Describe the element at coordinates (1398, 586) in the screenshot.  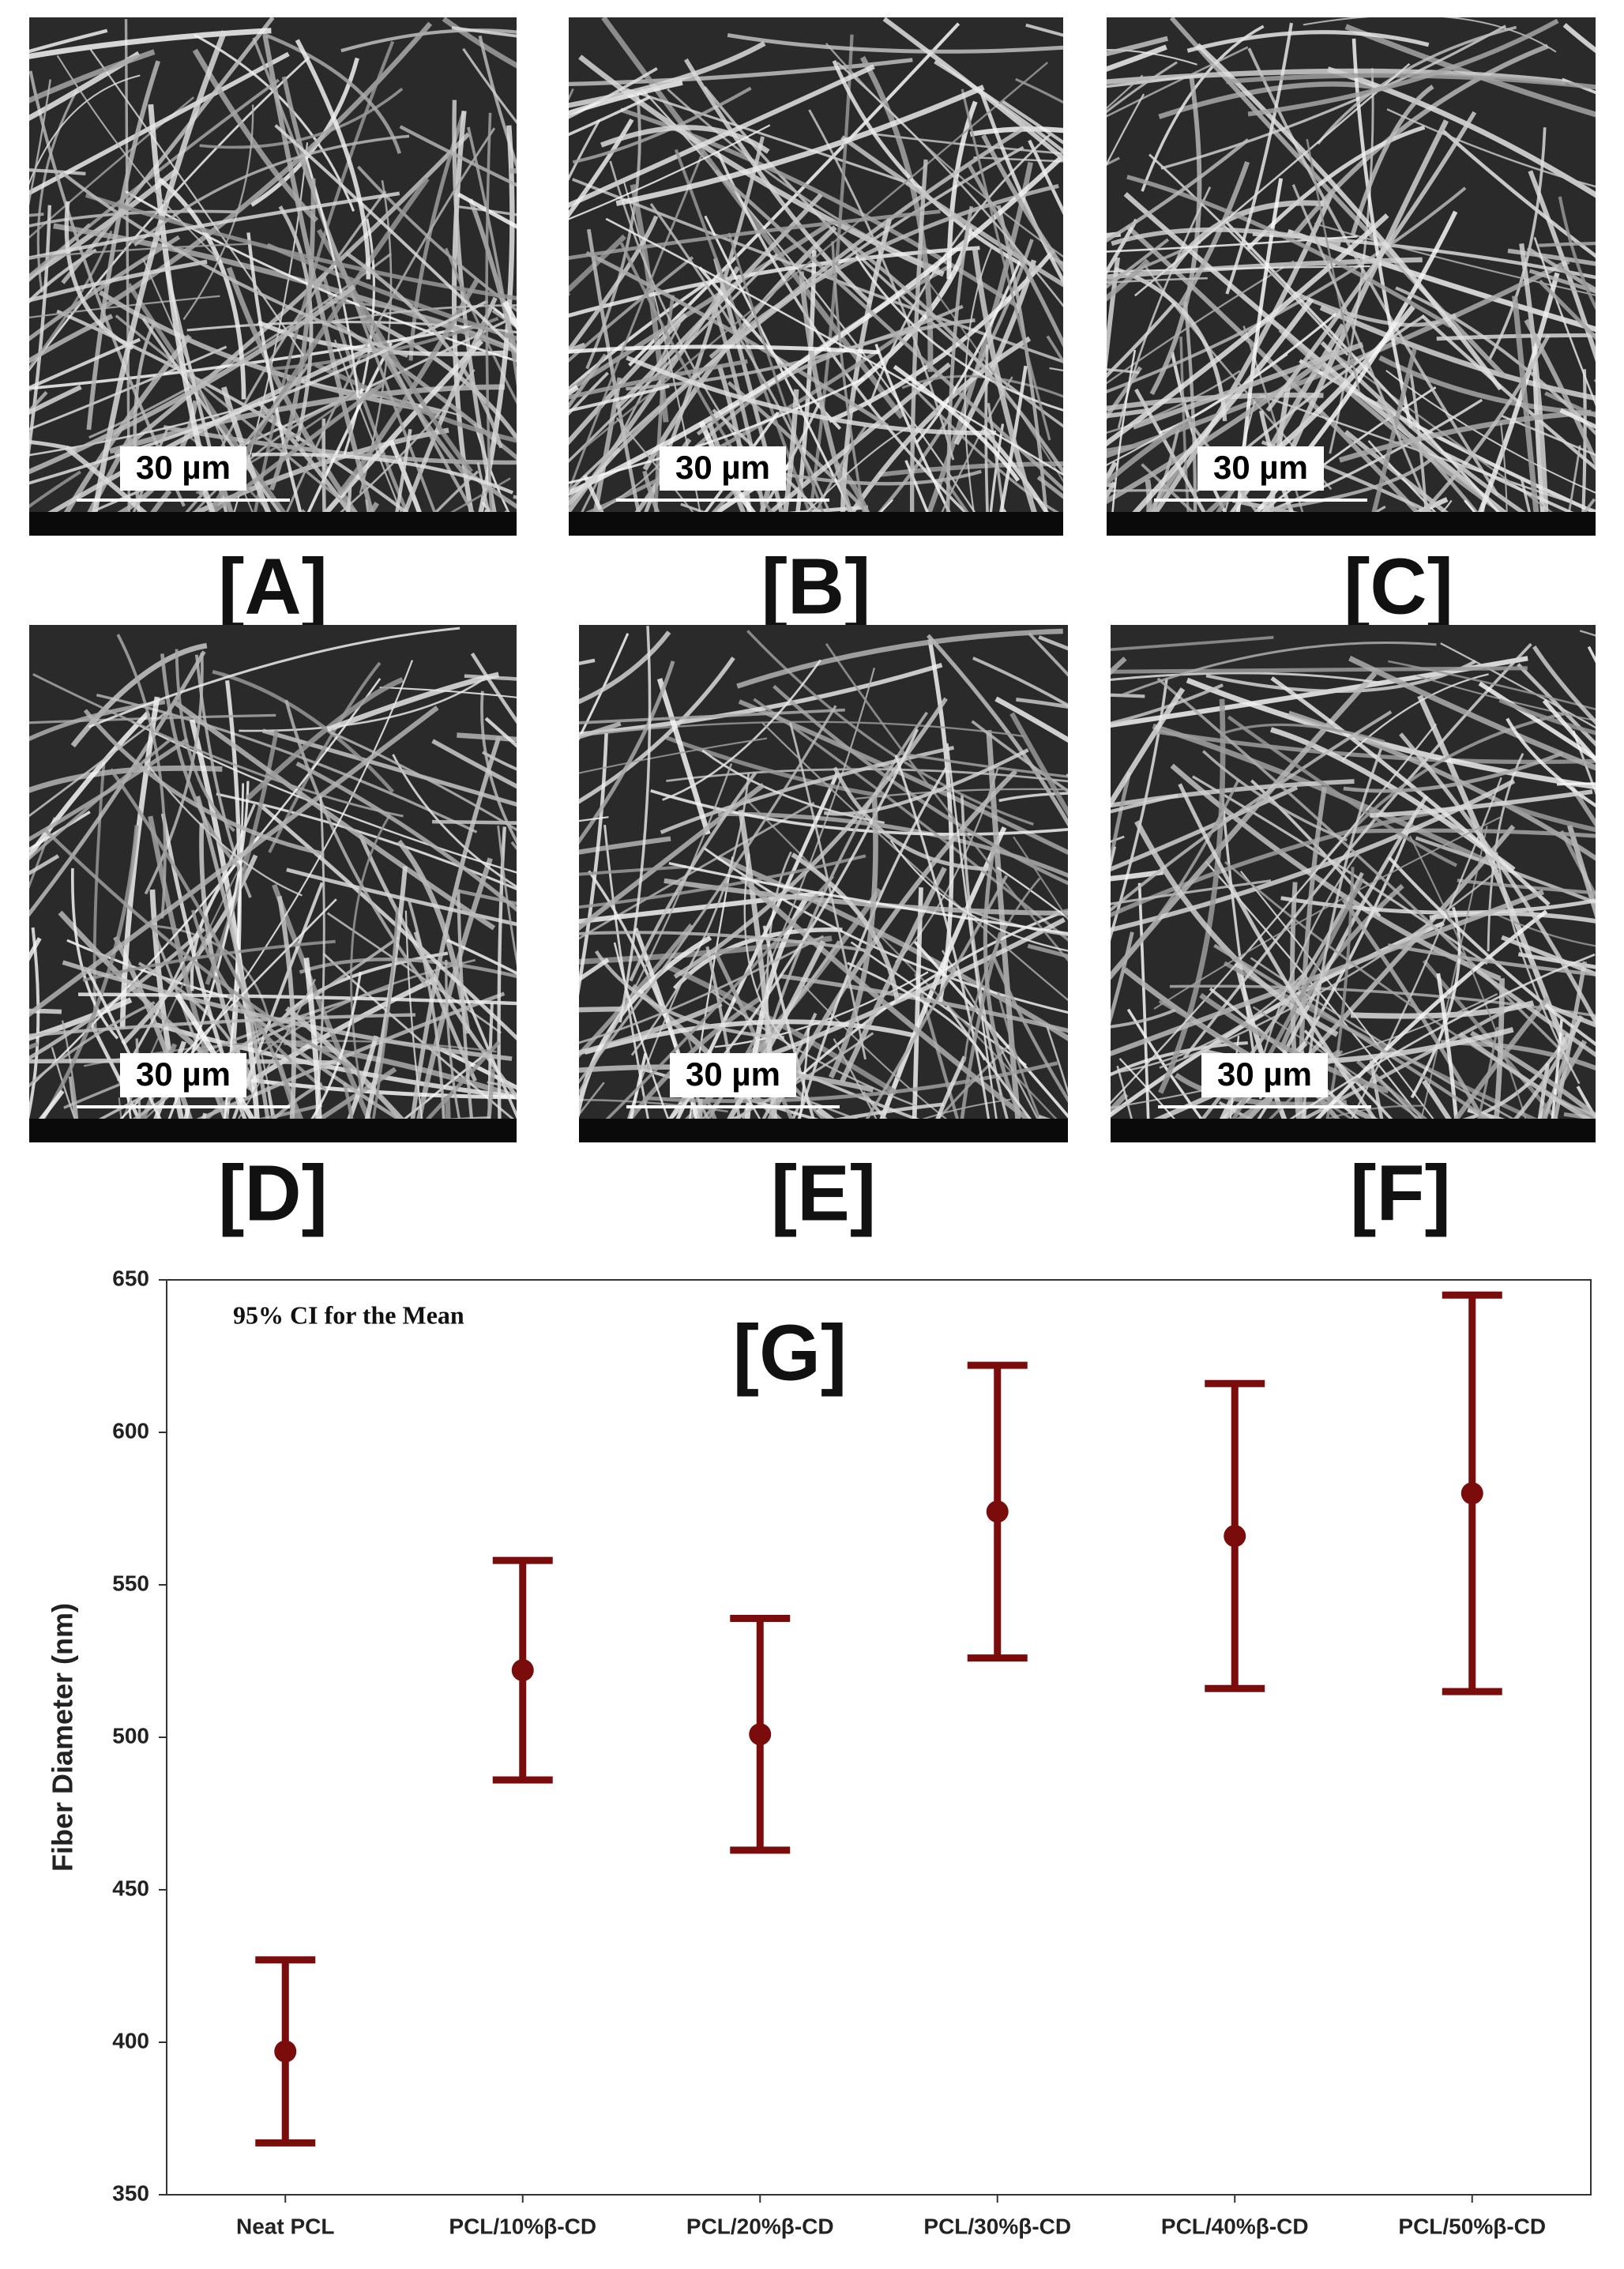
I see `panel-label: [C]` at that location.